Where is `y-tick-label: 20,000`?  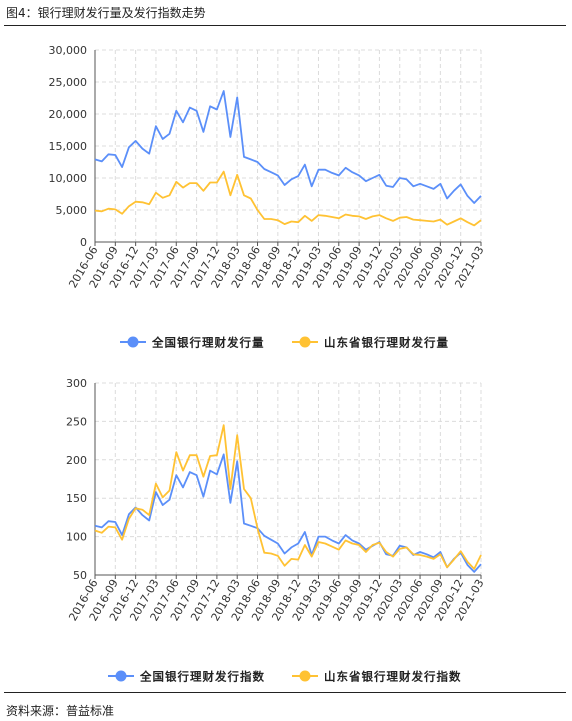 y-tick-label: 20,000 is located at coordinates (68, 114).